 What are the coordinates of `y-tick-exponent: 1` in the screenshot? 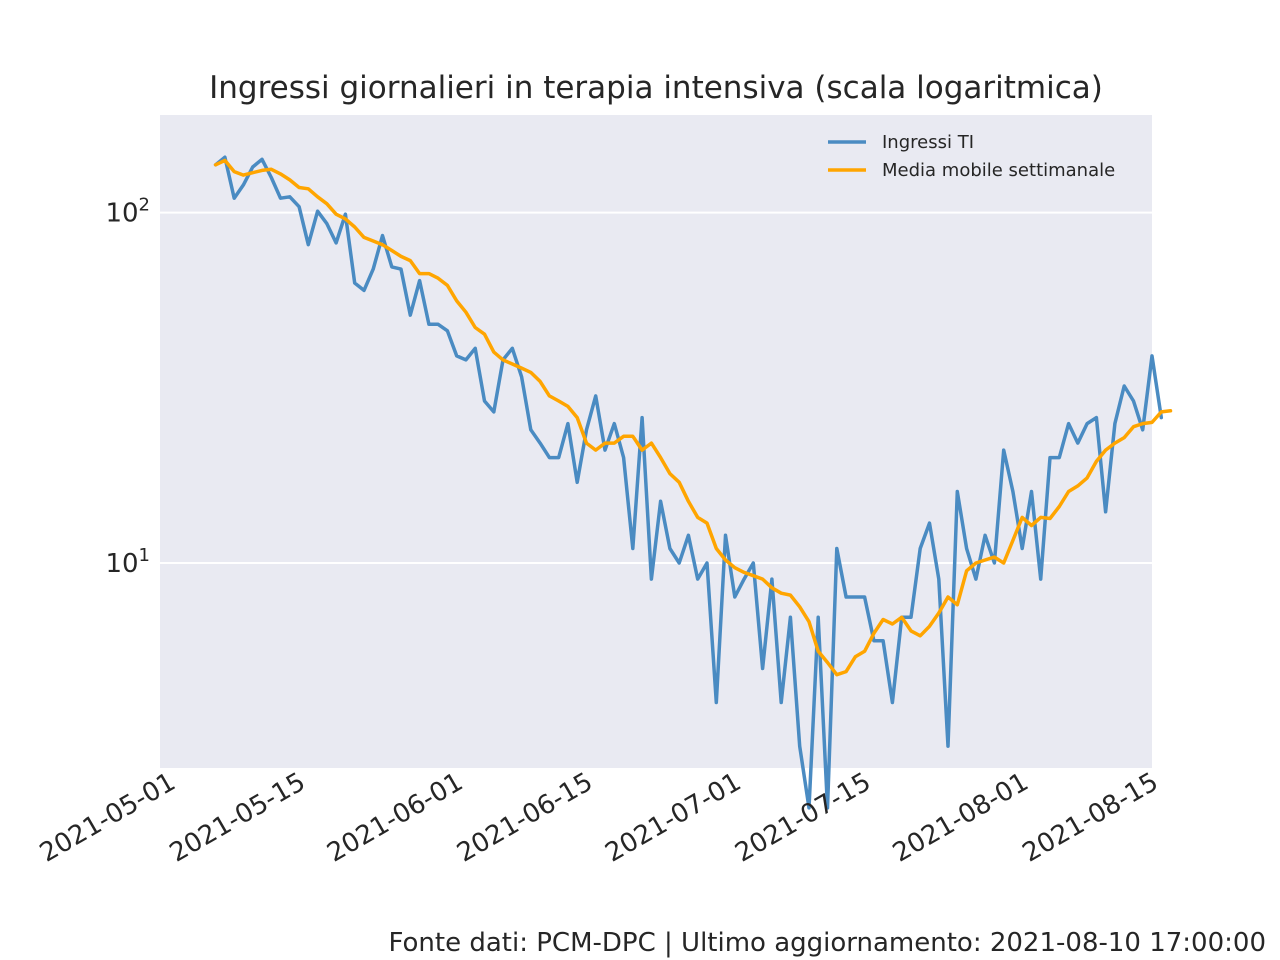 It's located at (144, 555).